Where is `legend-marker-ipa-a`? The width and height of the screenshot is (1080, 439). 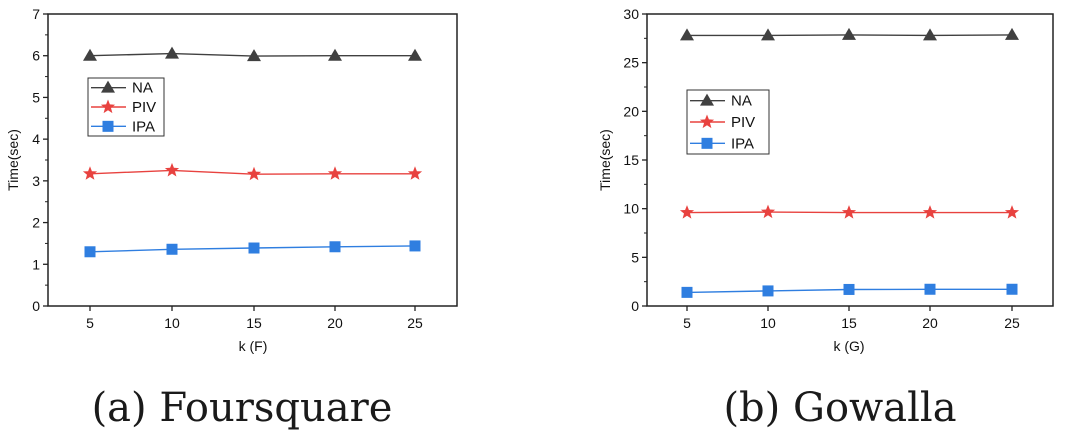
legend-marker-ipa-a is located at coordinates (108, 126).